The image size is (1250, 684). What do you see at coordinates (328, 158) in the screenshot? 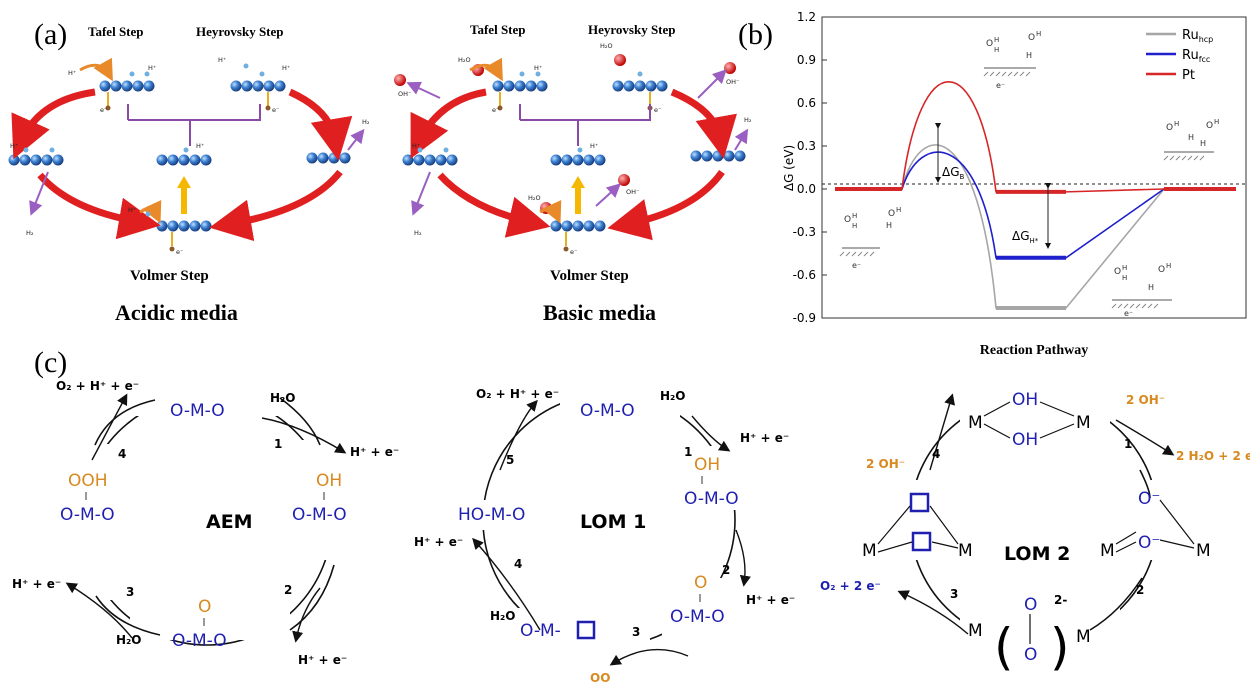
I see `acidic-surface-right` at bounding box center [328, 158].